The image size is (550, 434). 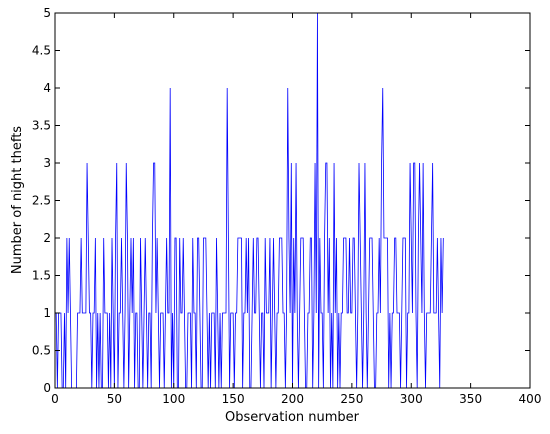 What do you see at coordinates (47, 13) in the screenshot?
I see `y-tick-label: 5` at bounding box center [47, 13].